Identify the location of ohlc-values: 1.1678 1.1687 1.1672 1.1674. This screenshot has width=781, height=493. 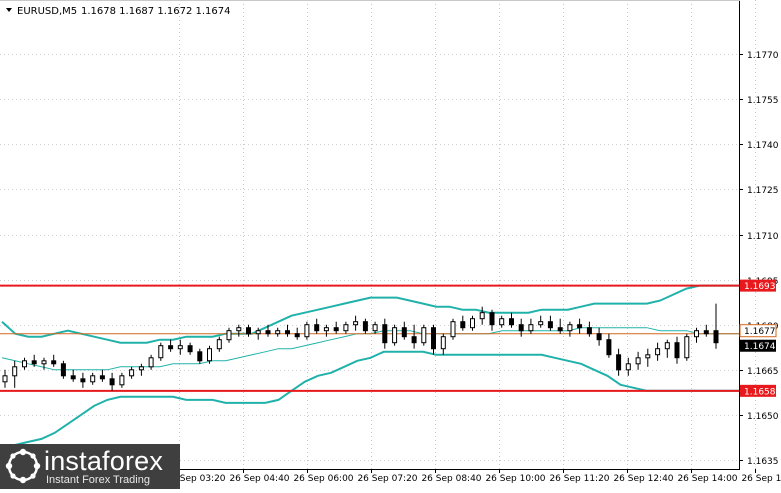
(156, 11).